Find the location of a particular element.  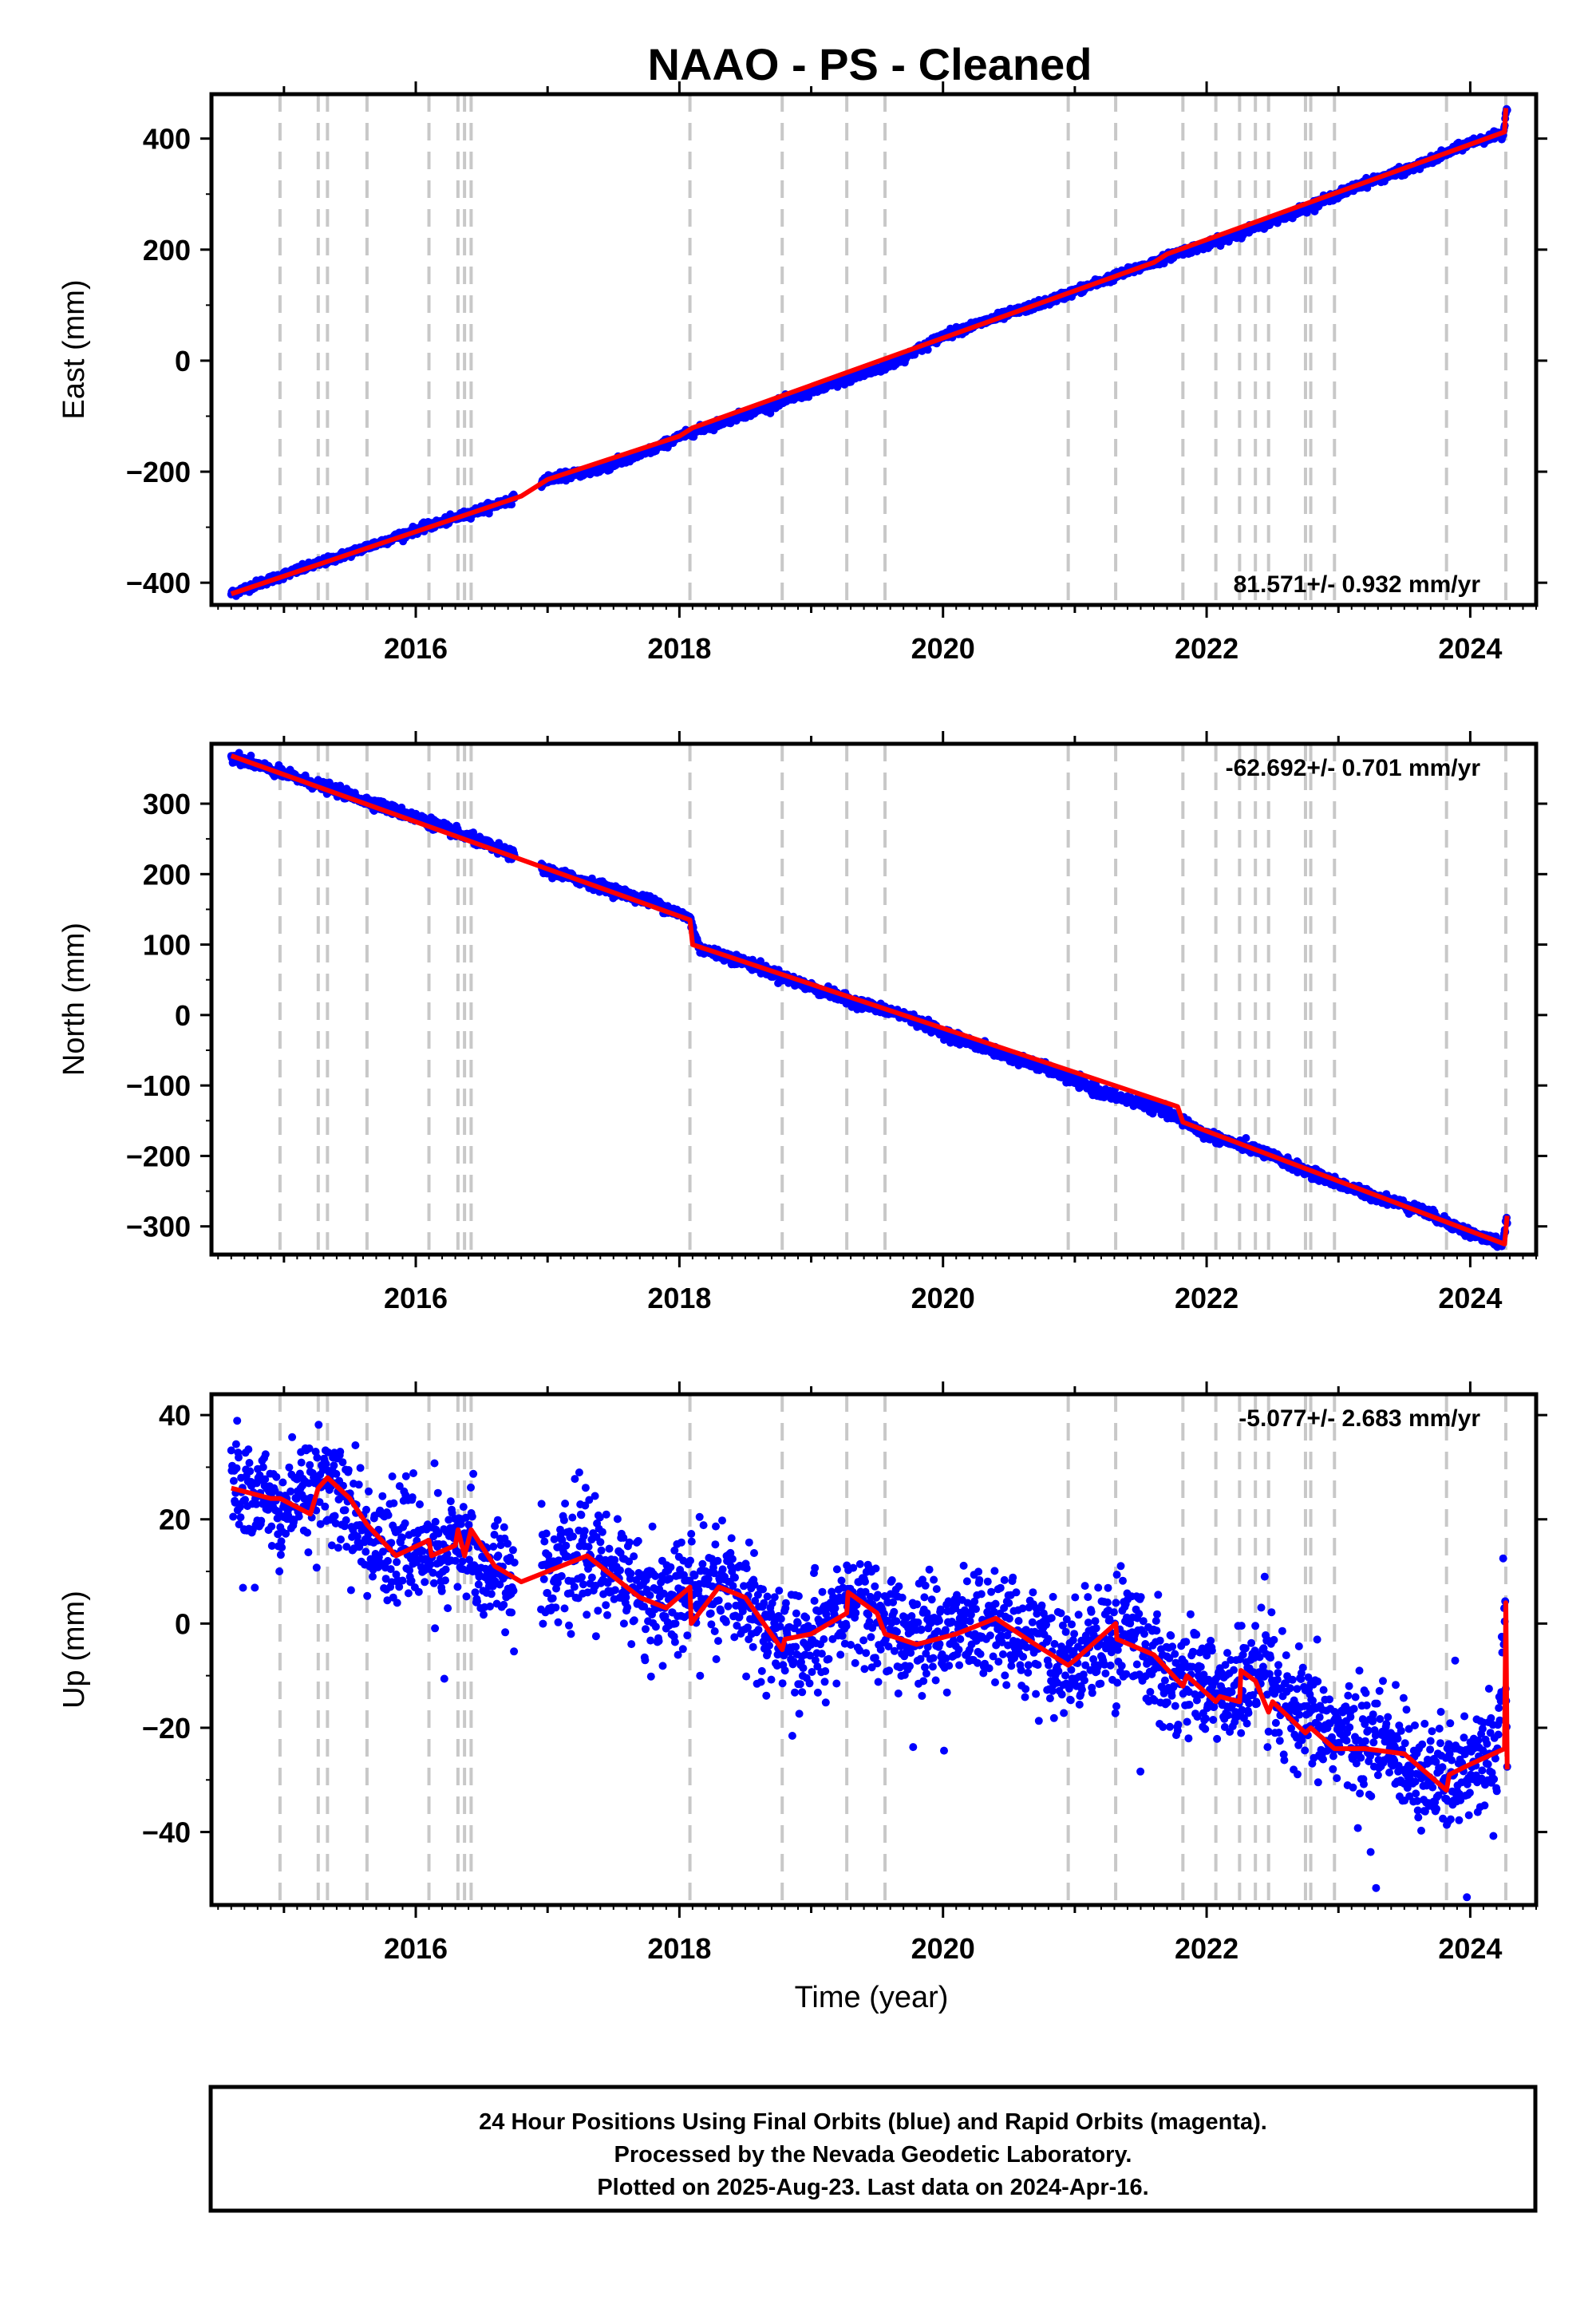

y-tick-label: 200 is located at coordinates (167, 250).